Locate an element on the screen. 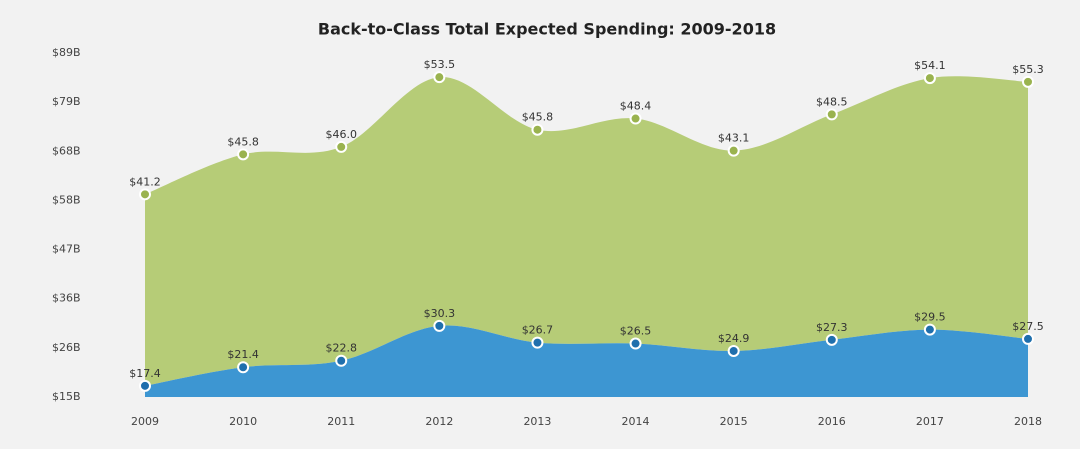 The height and width of the screenshot is (449, 1080). x-tick-label: 2014 is located at coordinates (636, 421).